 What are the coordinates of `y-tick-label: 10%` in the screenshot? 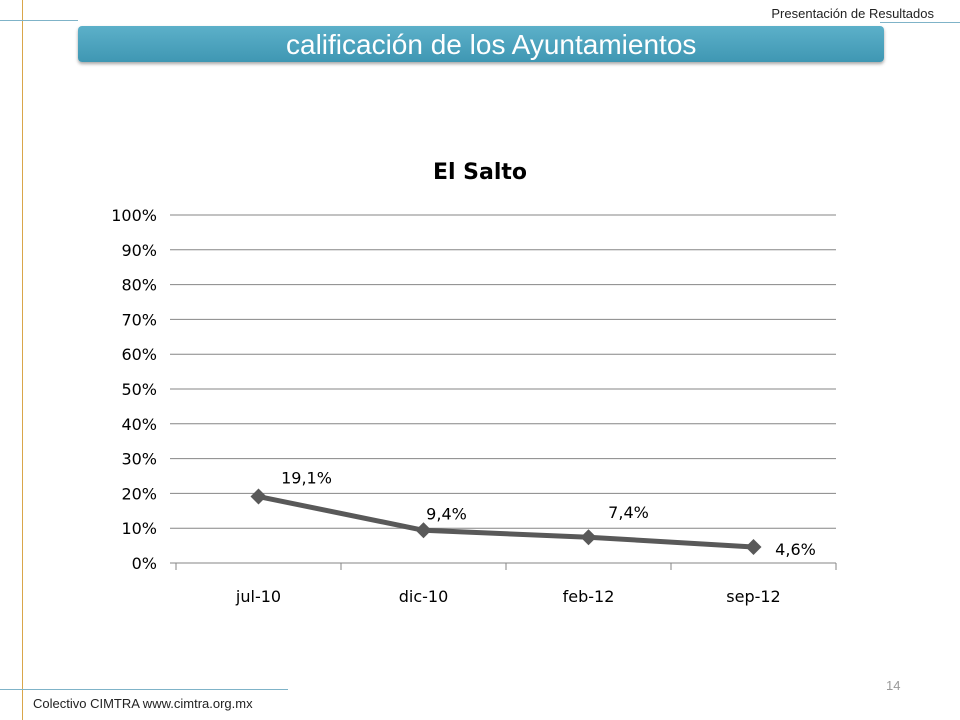 It's located at (139, 528).